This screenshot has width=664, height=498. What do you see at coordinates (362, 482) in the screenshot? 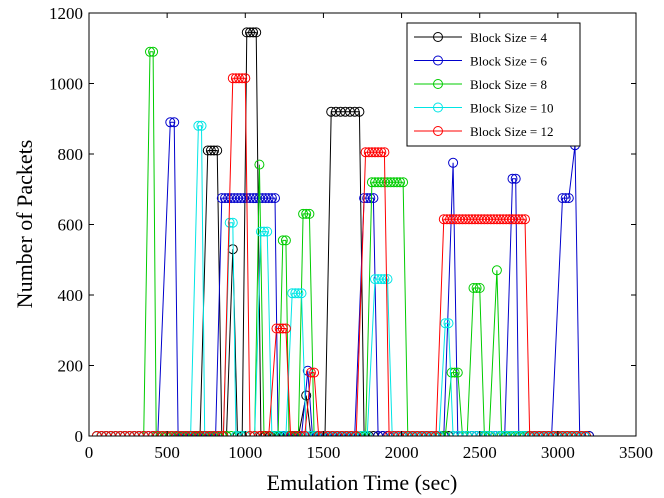
I see `x-axis-label: Emulation Time (sec)` at bounding box center [362, 482].